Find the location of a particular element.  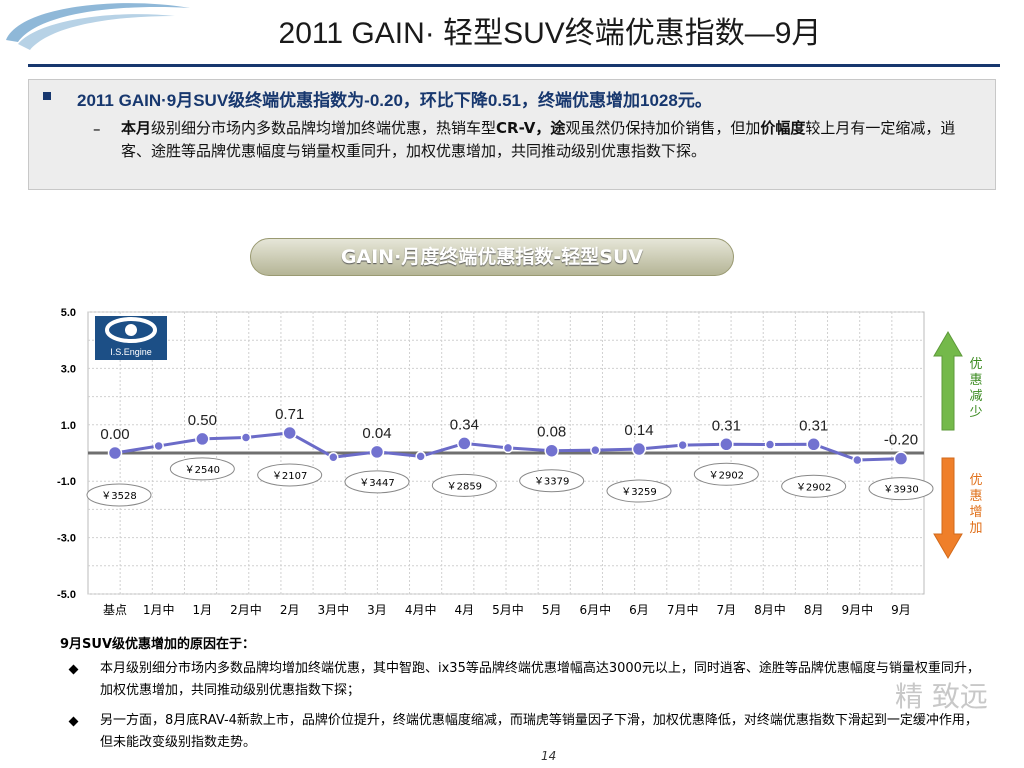

slide-title: 2011 GAIN· 轻型SUV终端优惠指数—9月 is located at coordinates (550, 33).